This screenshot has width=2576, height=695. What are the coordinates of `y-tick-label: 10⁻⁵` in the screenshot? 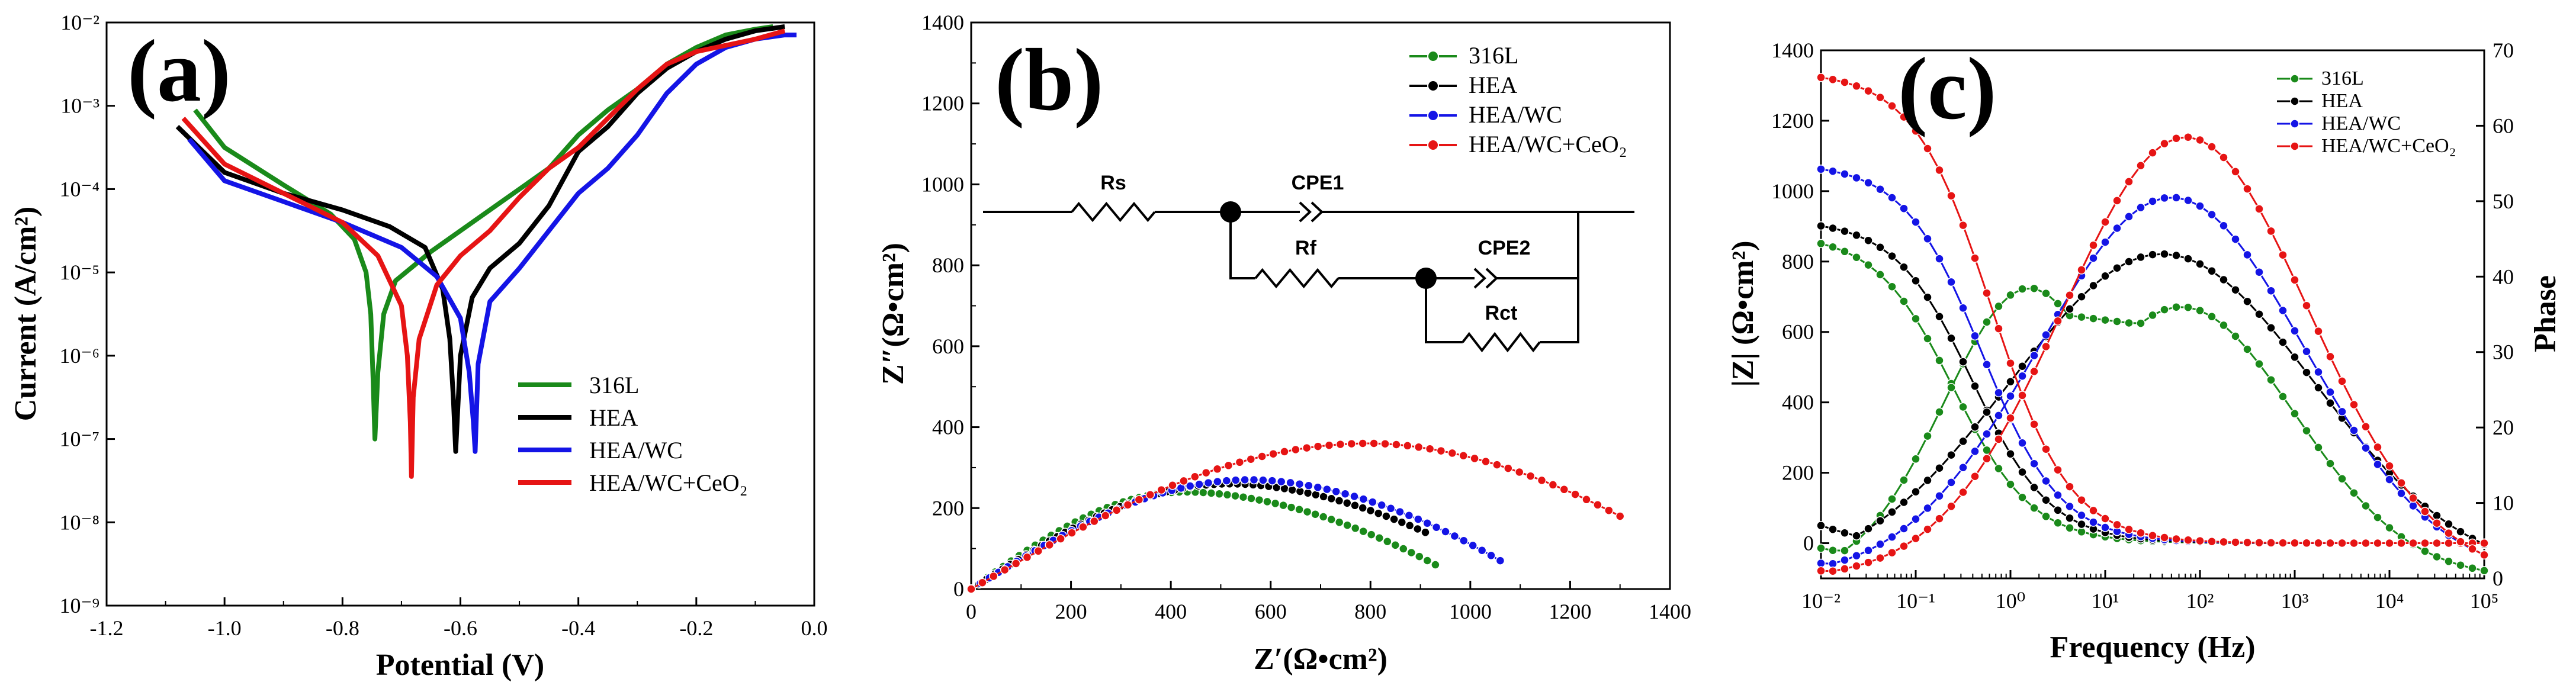 It's located at (79, 272).